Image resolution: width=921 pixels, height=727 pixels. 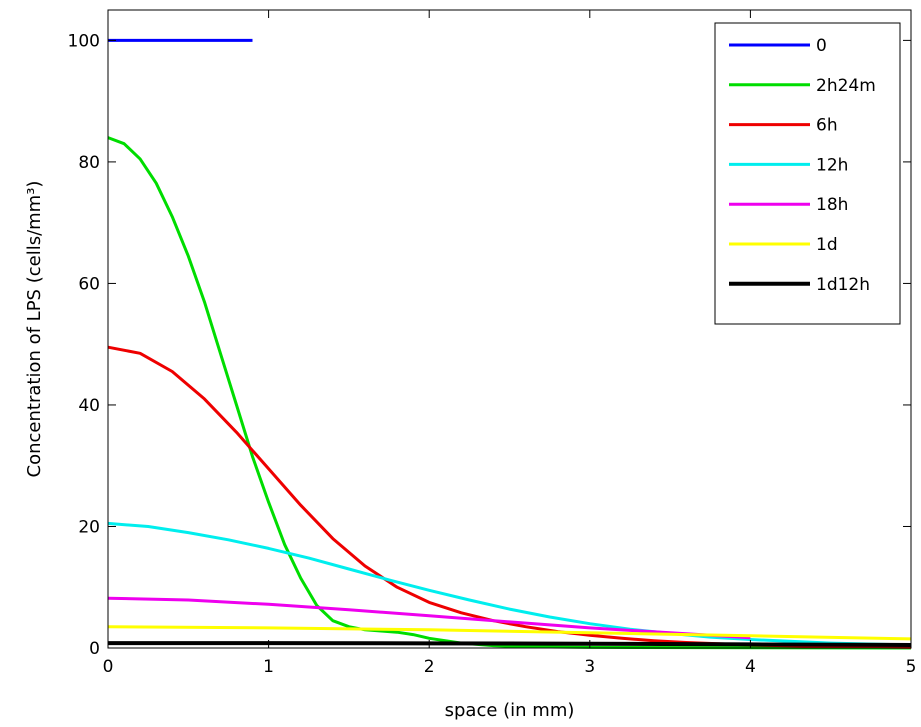 What do you see at coordinates (89, 527) in the screenshot?
I see `y-tick-label-1: 20` at bounding box center [89, 527].